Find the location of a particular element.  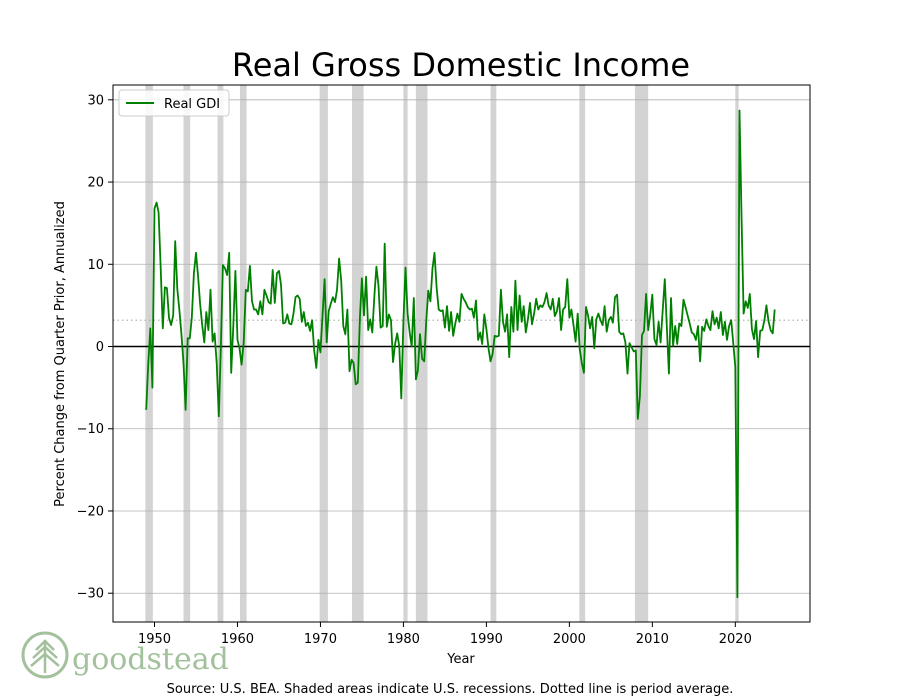

legend-box is located at coordinates (174, 103).